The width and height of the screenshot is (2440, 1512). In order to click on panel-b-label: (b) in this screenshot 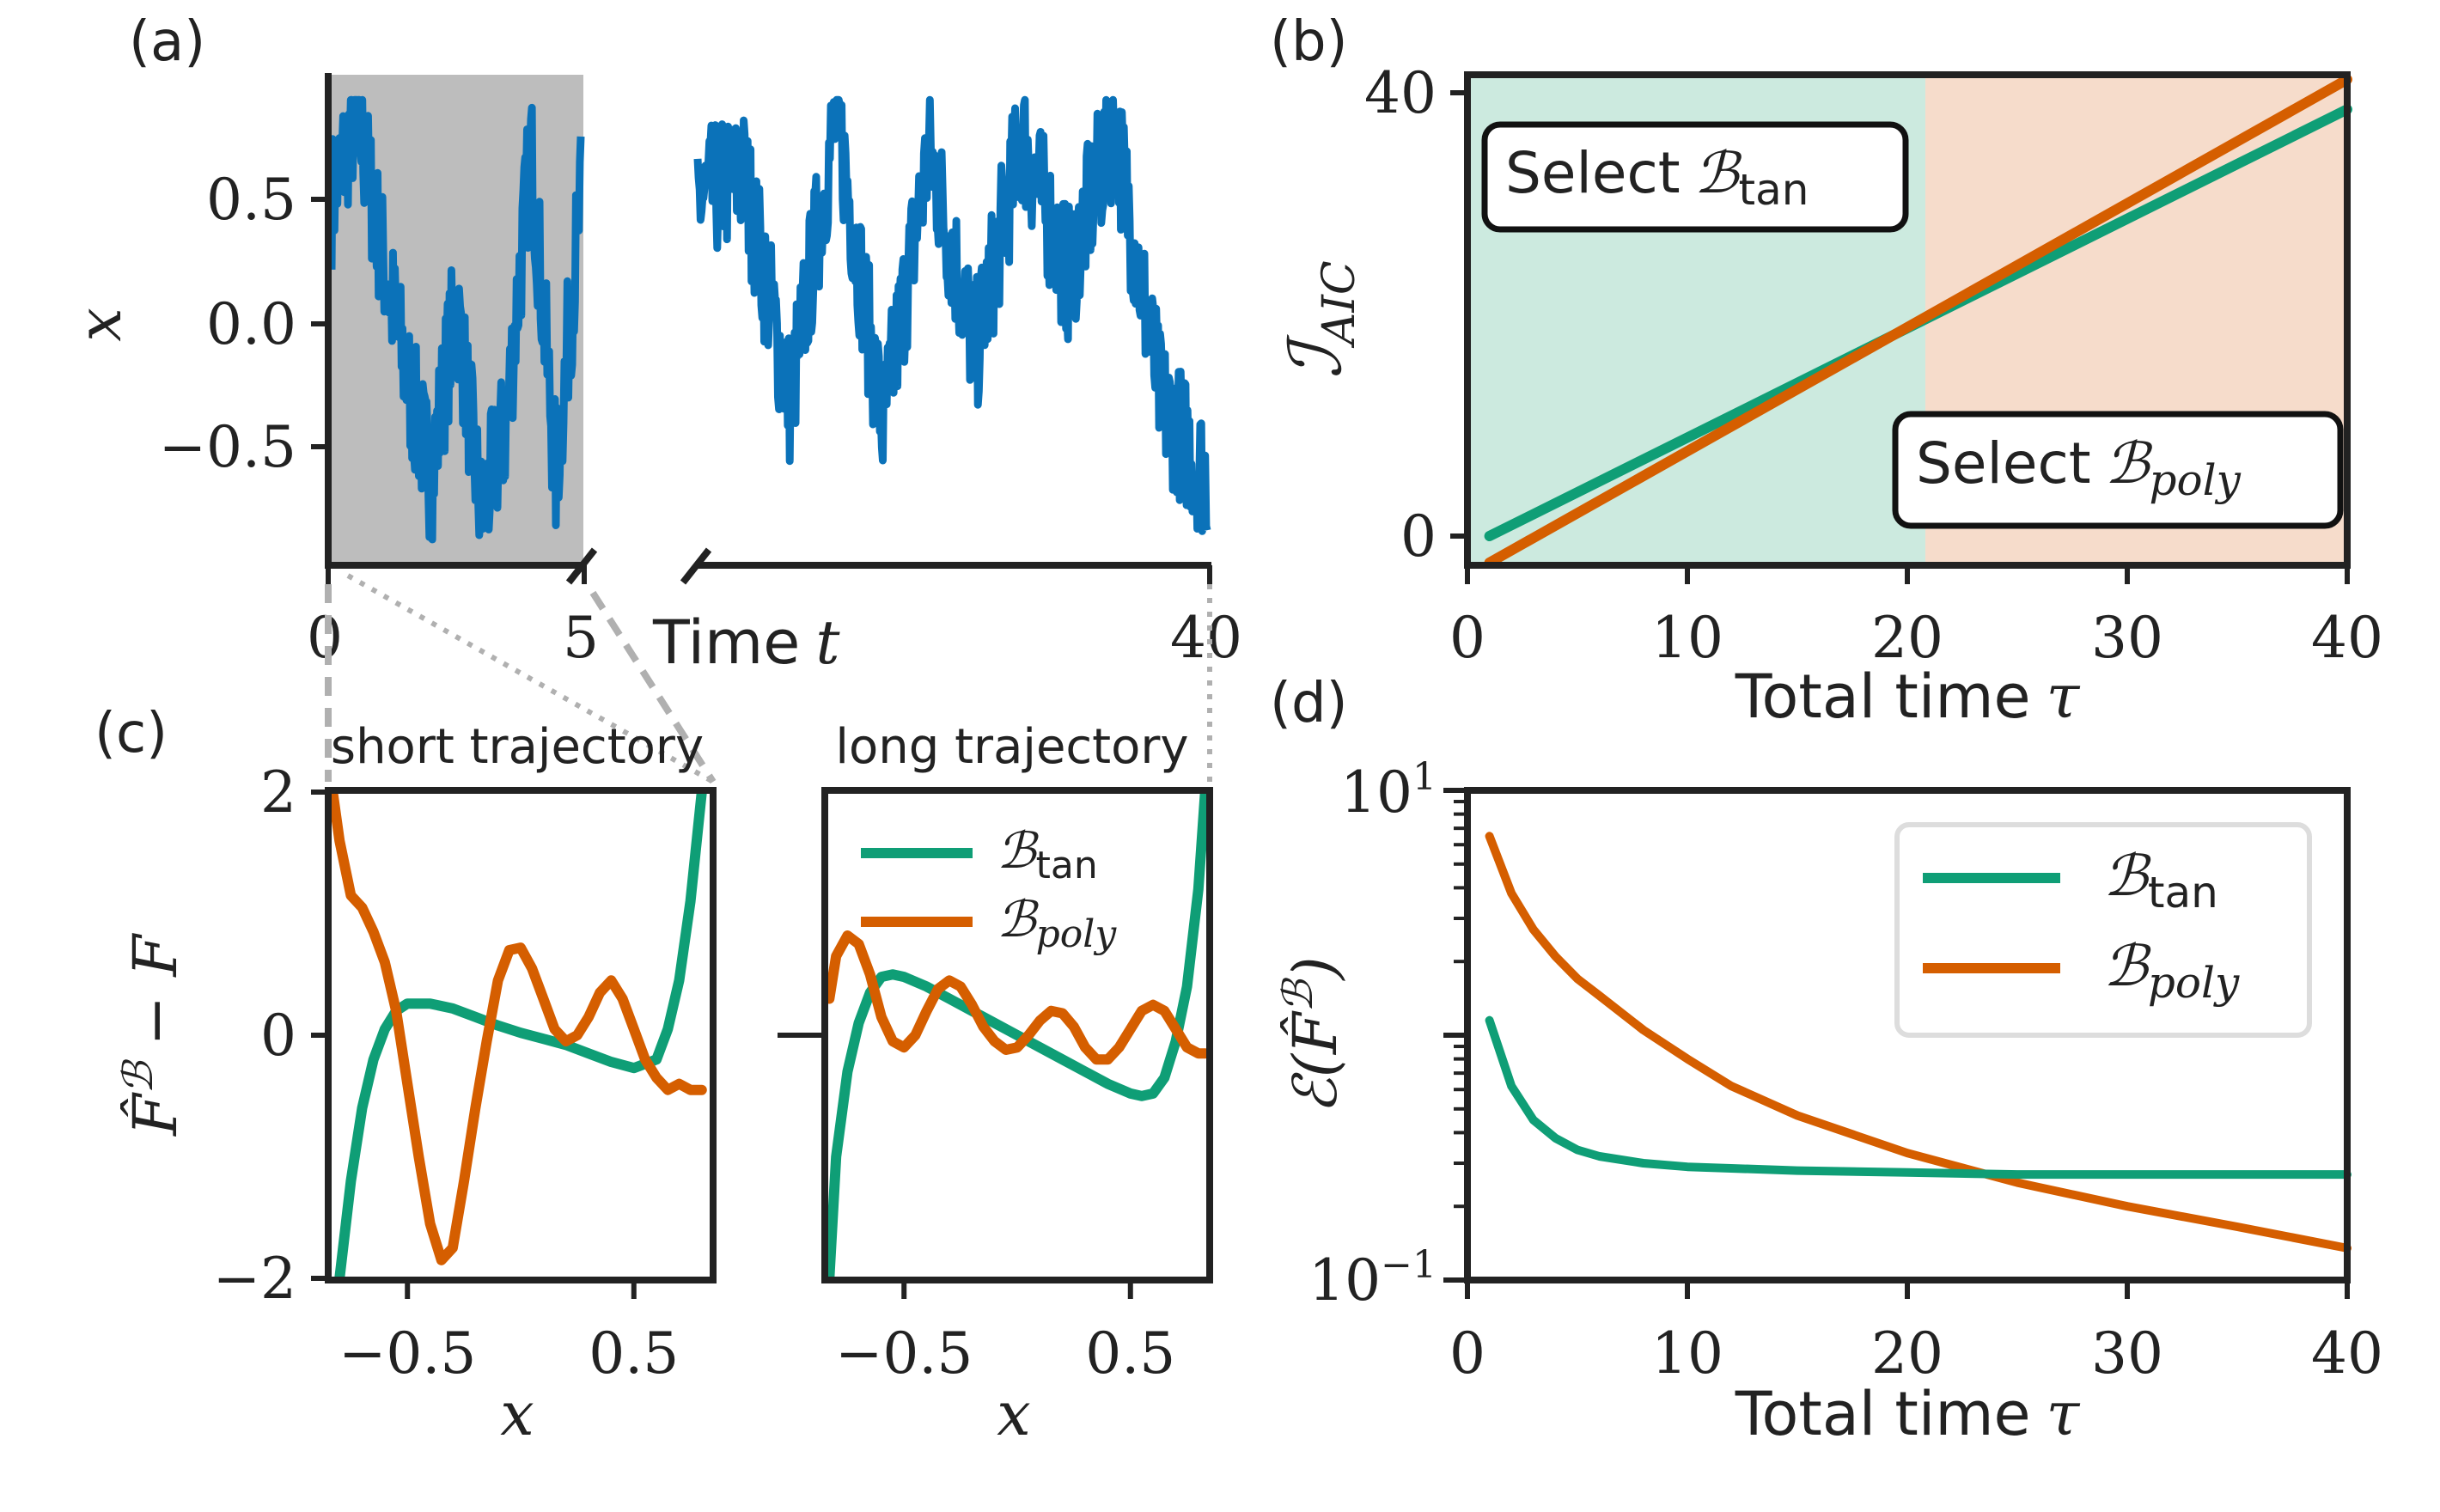, I will do `click(1309, 42)`.